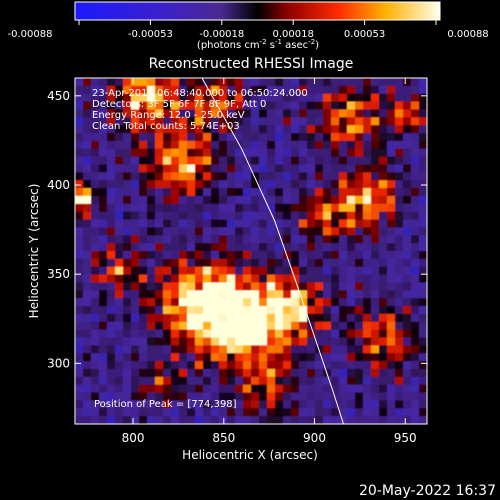 The height and width of the screenshot is (500, 500). What do you see at coordinates (165, 404) in the screenshot?
I see `peak-position-label: Position of Peak = [774,398]` at bounding box center [165, 404].